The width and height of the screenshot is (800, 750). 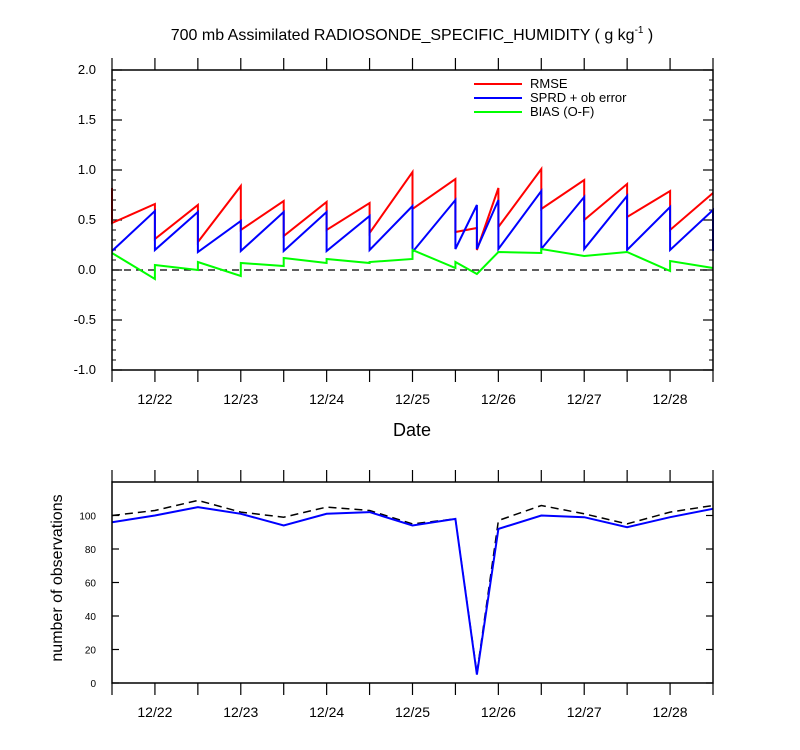 I want to click on x-axis-label: Date, so click(x=412, y=430).